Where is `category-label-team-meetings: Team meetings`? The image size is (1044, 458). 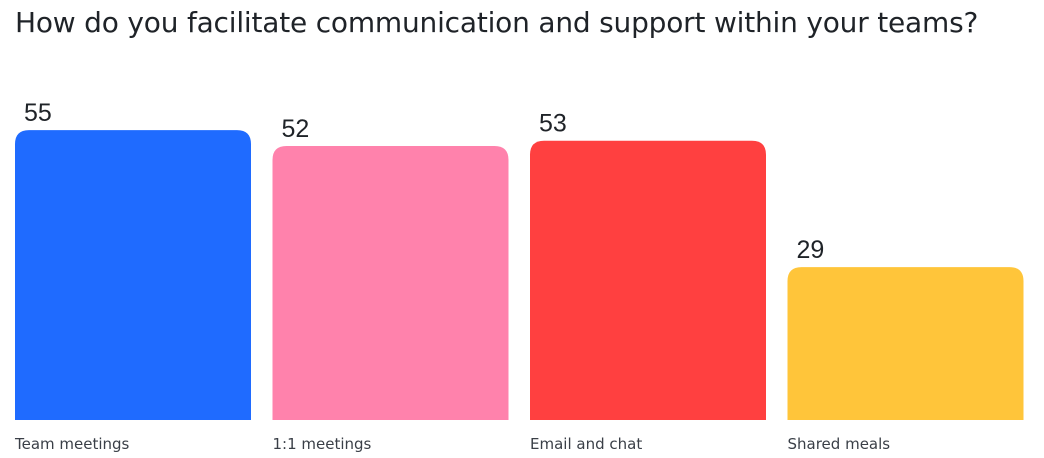
category-label-team-meetings: Team meetings is located at coordinates (72, 444).